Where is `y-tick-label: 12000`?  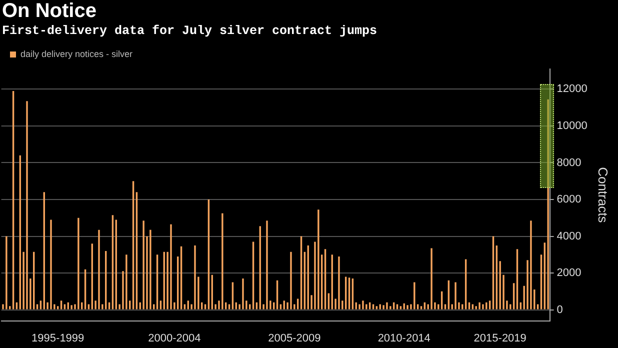 y-tick-label: 12000 is located at coordinates (572, 89).